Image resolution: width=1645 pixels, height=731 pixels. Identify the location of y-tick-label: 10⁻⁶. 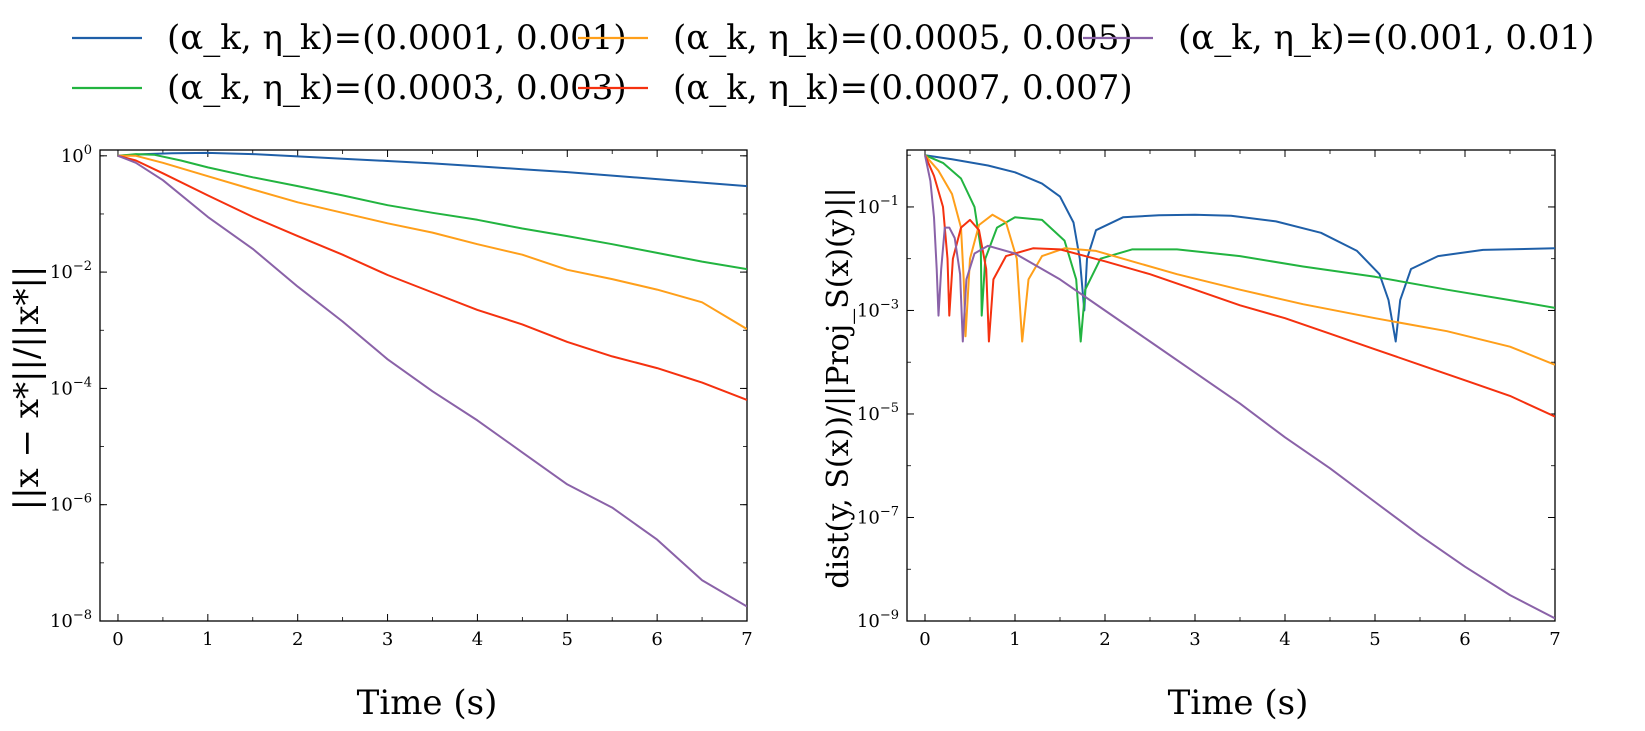
(71, 504).